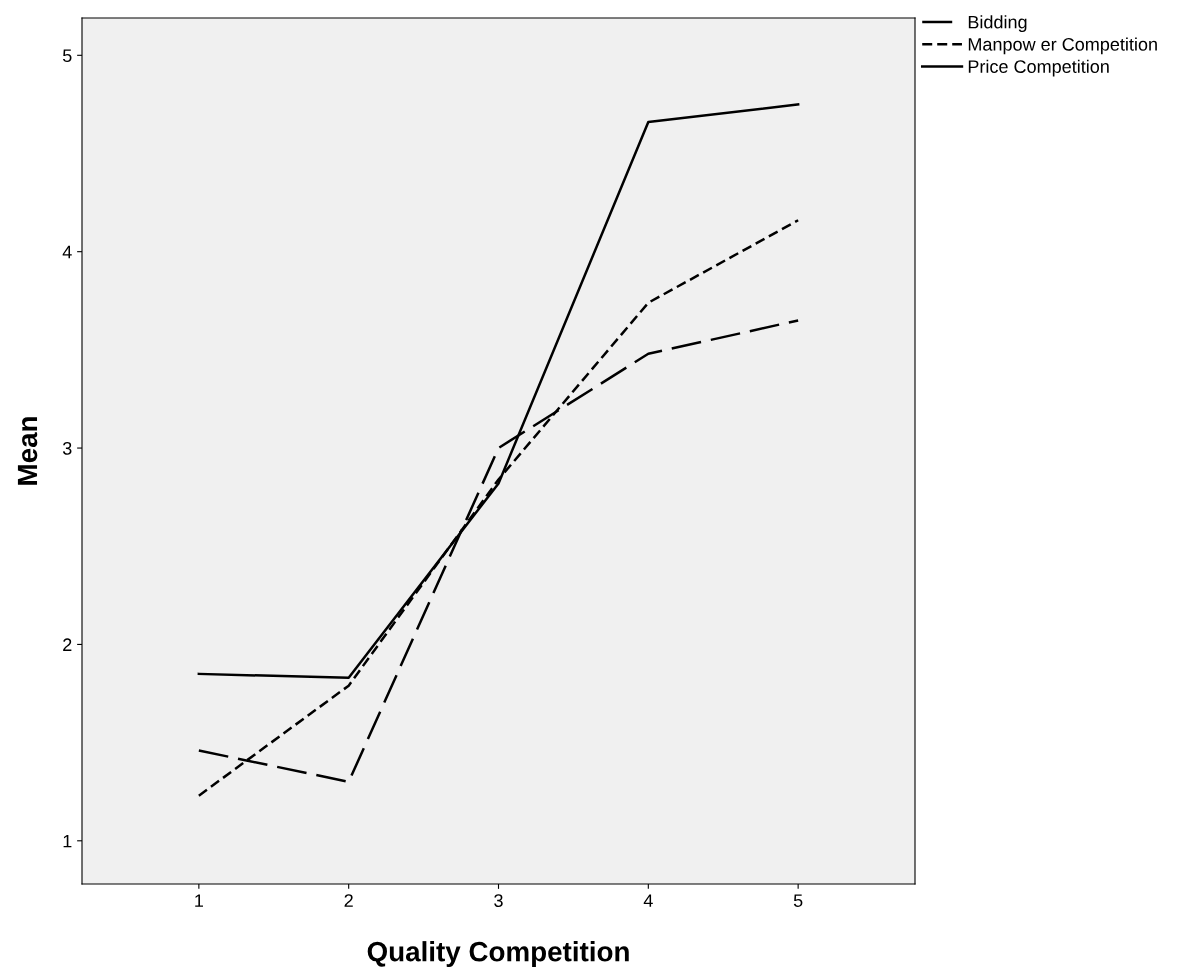 The width and height of the screenshot is (1201, 979). I want to click on y-tick-label: 1, so click(67, 841).